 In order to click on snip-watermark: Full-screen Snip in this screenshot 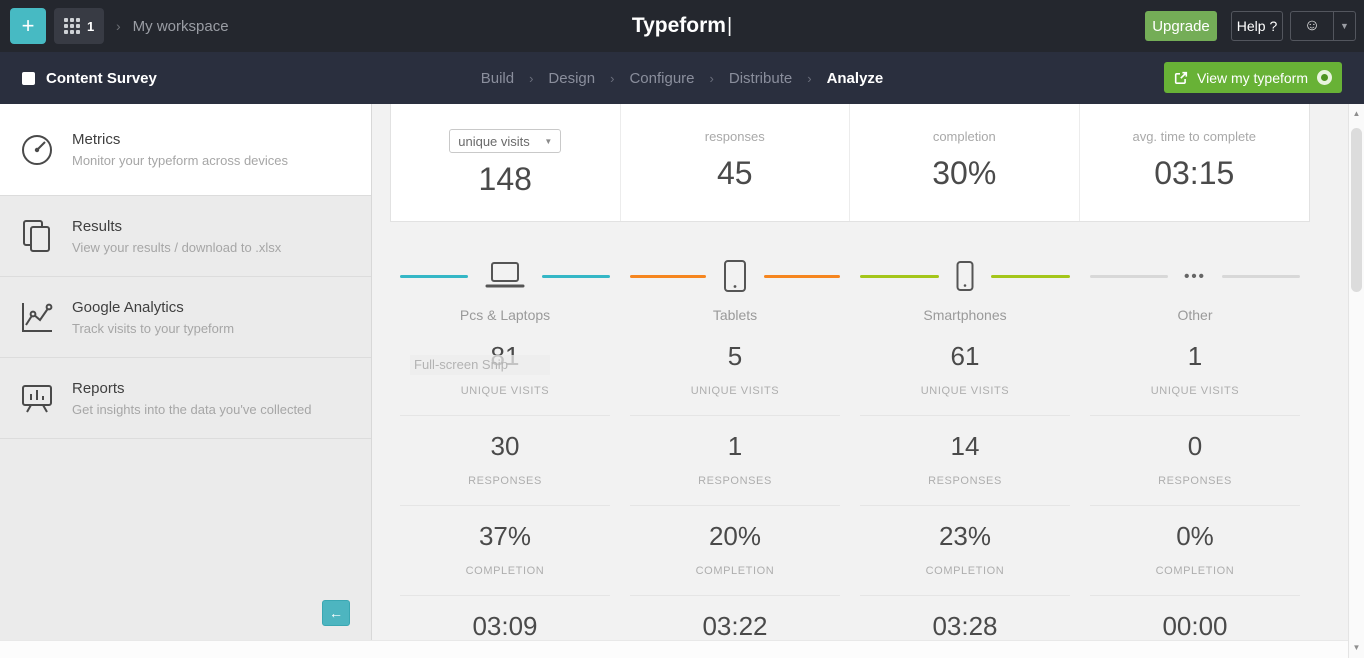, I will do `click(480, 365)`.